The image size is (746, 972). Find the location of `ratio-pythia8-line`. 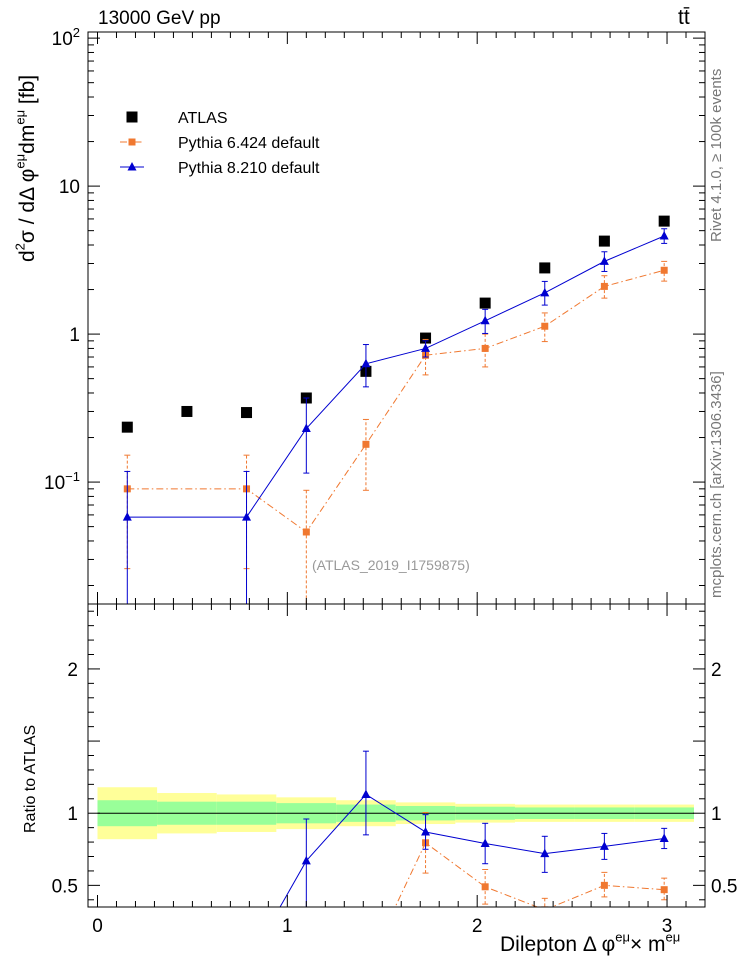

ratio-pythia8-line is located at coordinates (472, 850).